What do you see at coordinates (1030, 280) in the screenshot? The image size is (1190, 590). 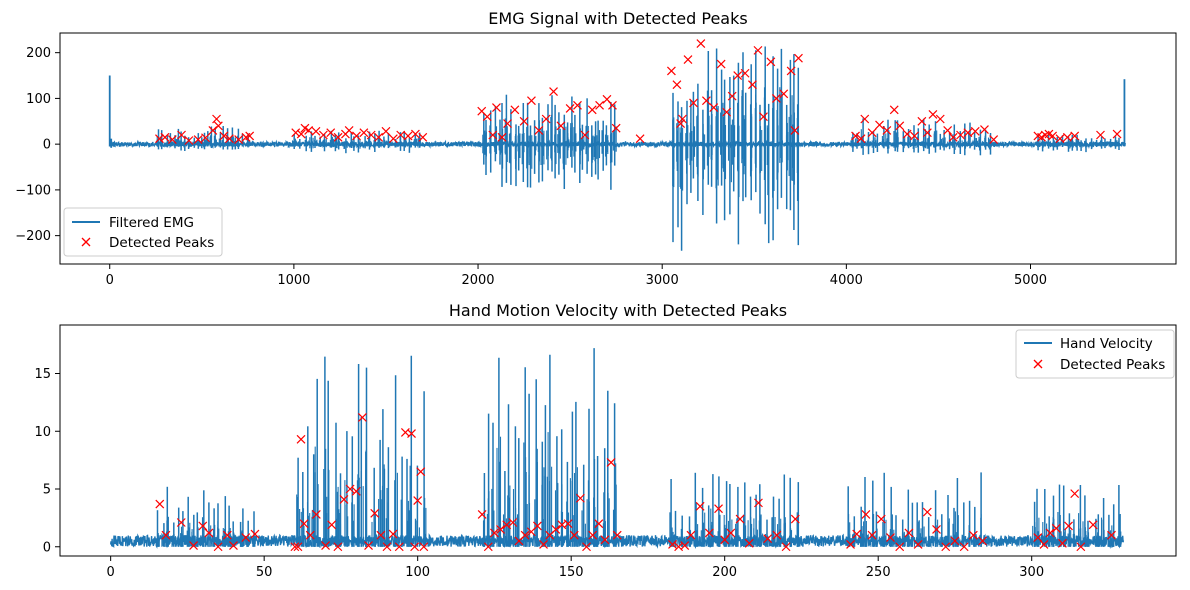 I see `x-tick-label: 5000` at bounding box center [1030, 280].